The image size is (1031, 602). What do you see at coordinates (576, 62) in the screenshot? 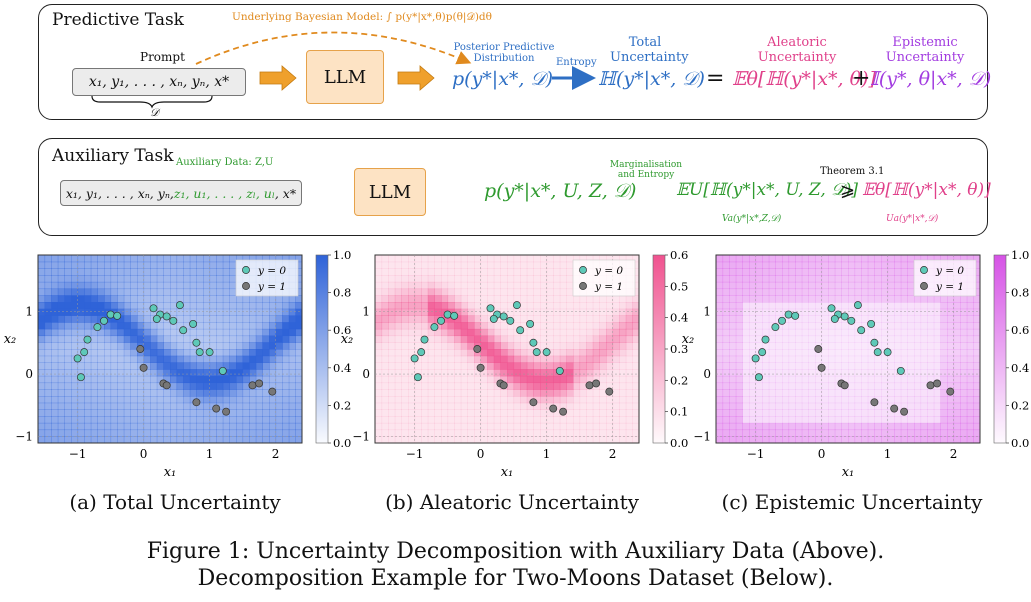
I see `entropy-label: Entropy` at bounding box center [576, 62].